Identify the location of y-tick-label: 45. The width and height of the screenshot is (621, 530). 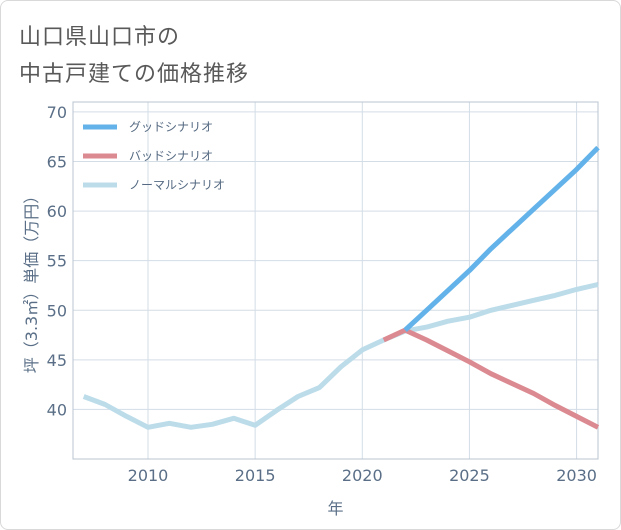
(57, 360).